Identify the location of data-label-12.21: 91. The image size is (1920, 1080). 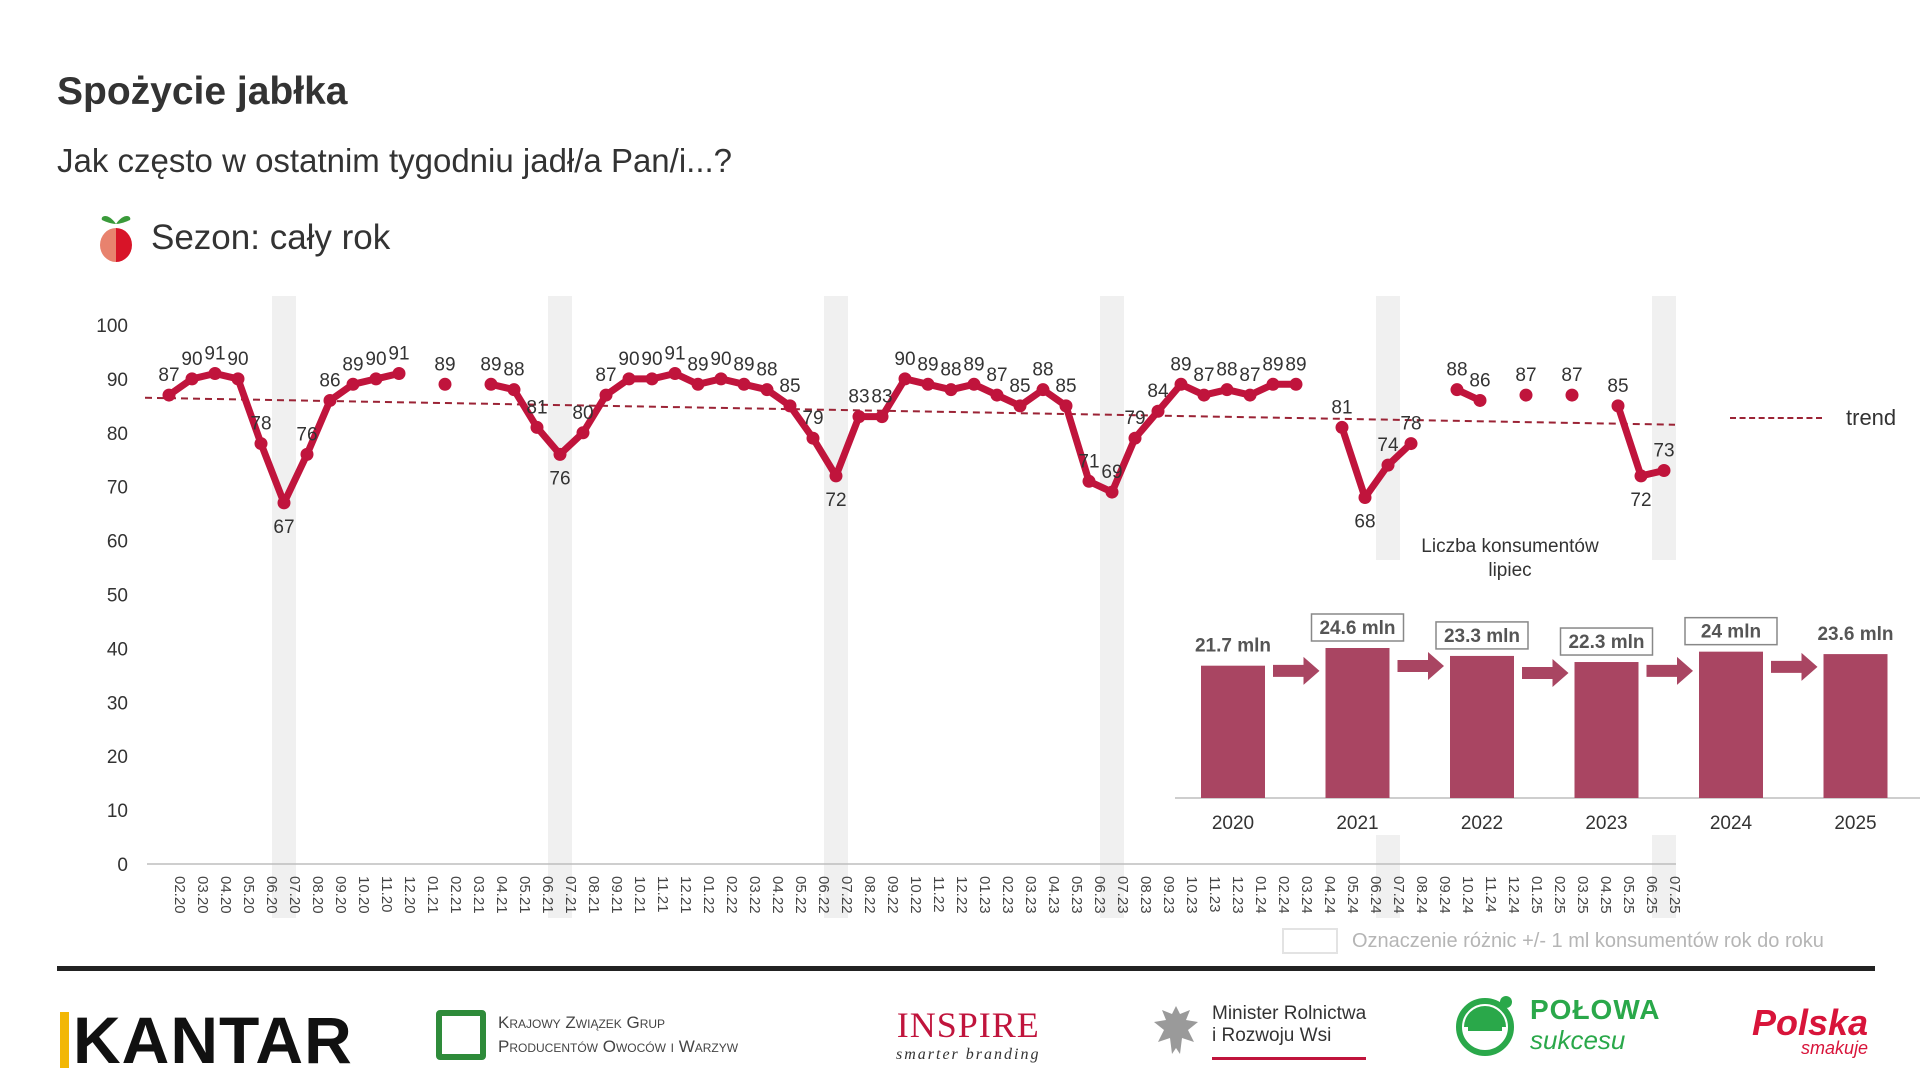
(674, 354).